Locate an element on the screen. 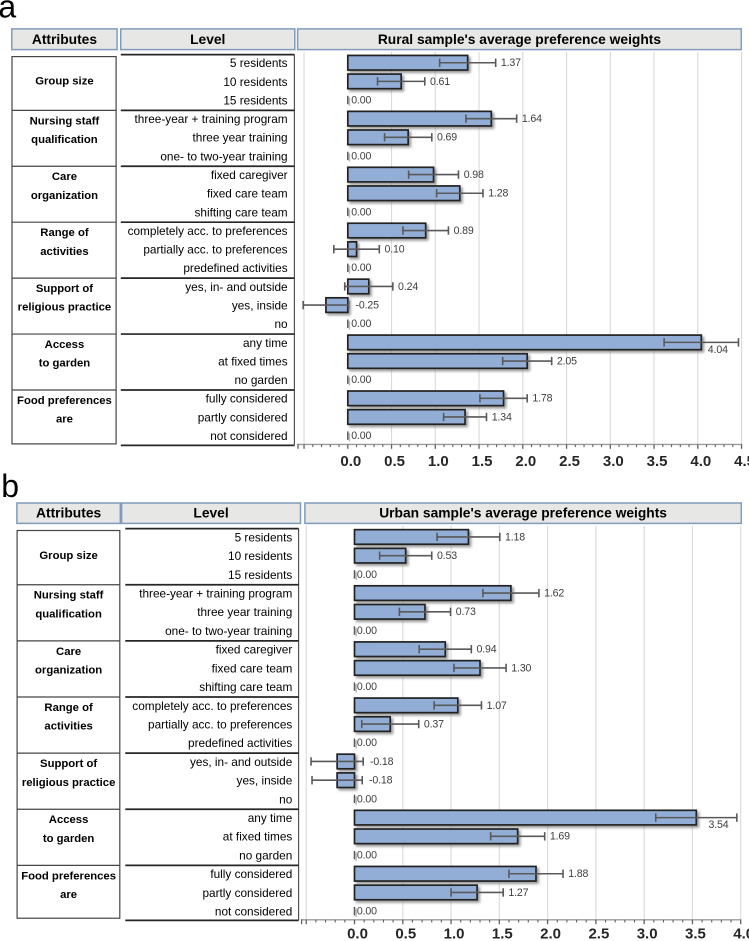  svg-text: 1.0 is located at coordinates (454, 933).